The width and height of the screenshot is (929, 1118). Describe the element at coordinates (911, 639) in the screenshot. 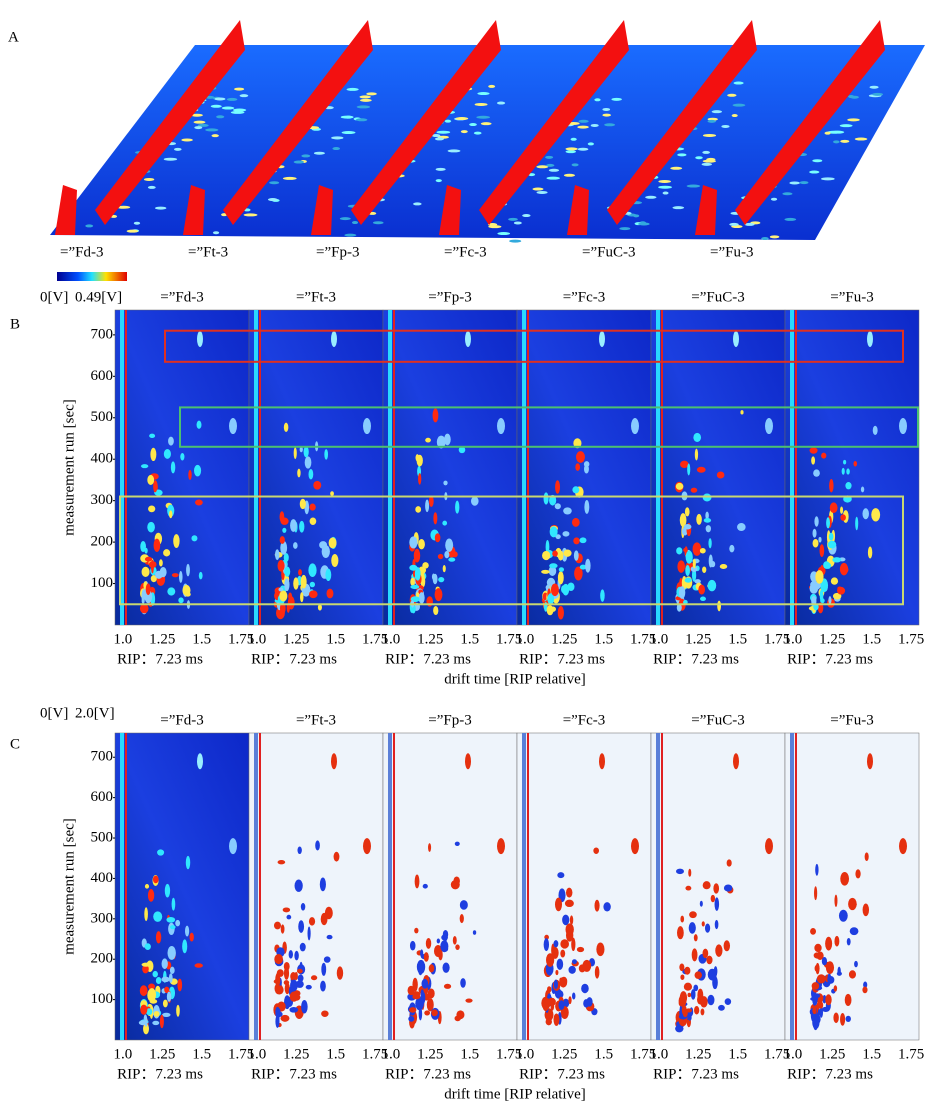

I see `x-tick-label: 1.75` at that location.